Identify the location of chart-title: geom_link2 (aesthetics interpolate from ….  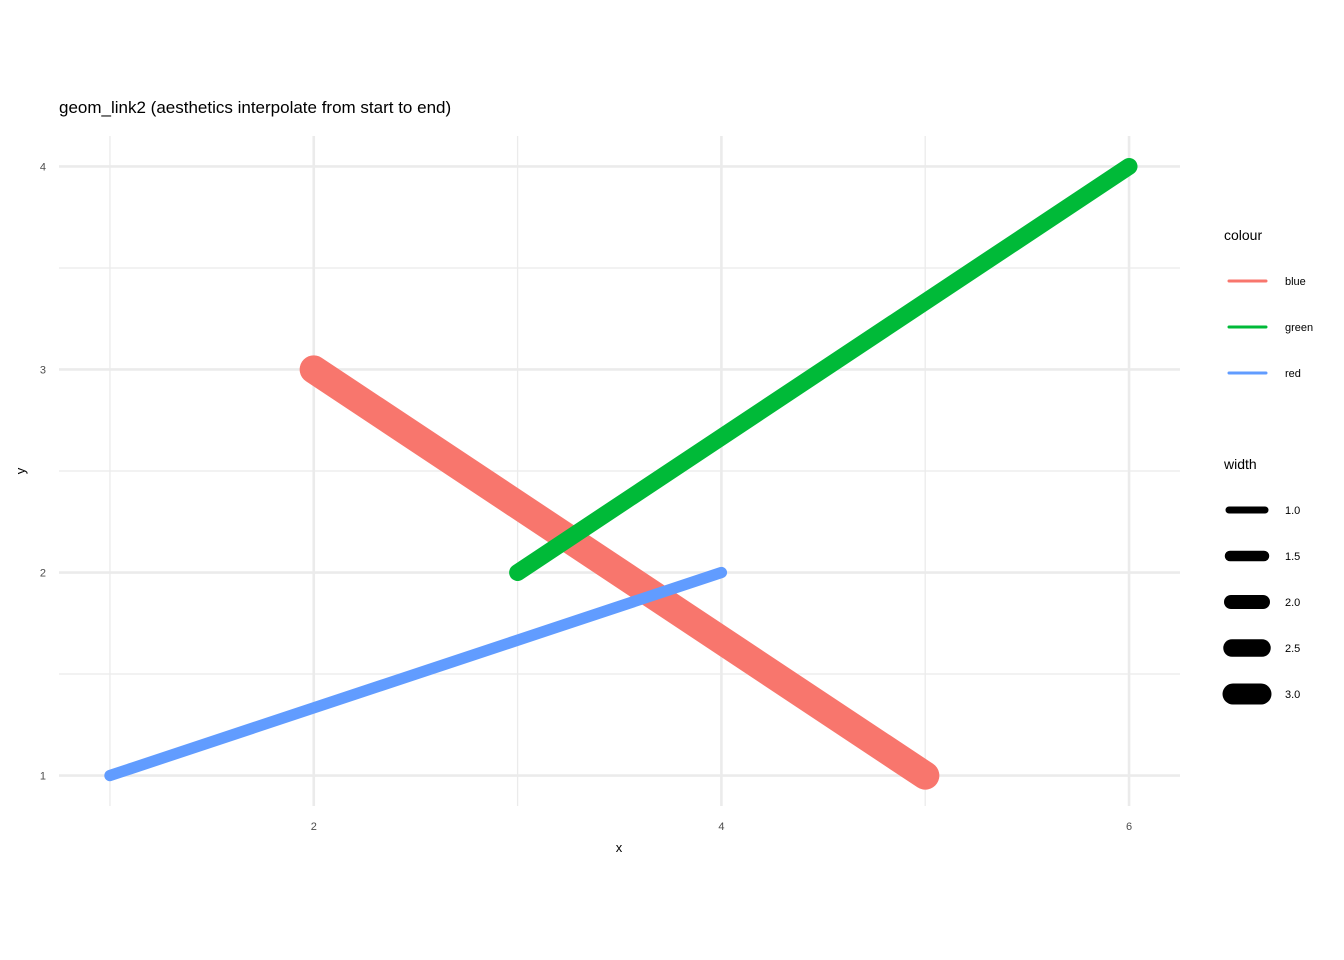
(255, 107).